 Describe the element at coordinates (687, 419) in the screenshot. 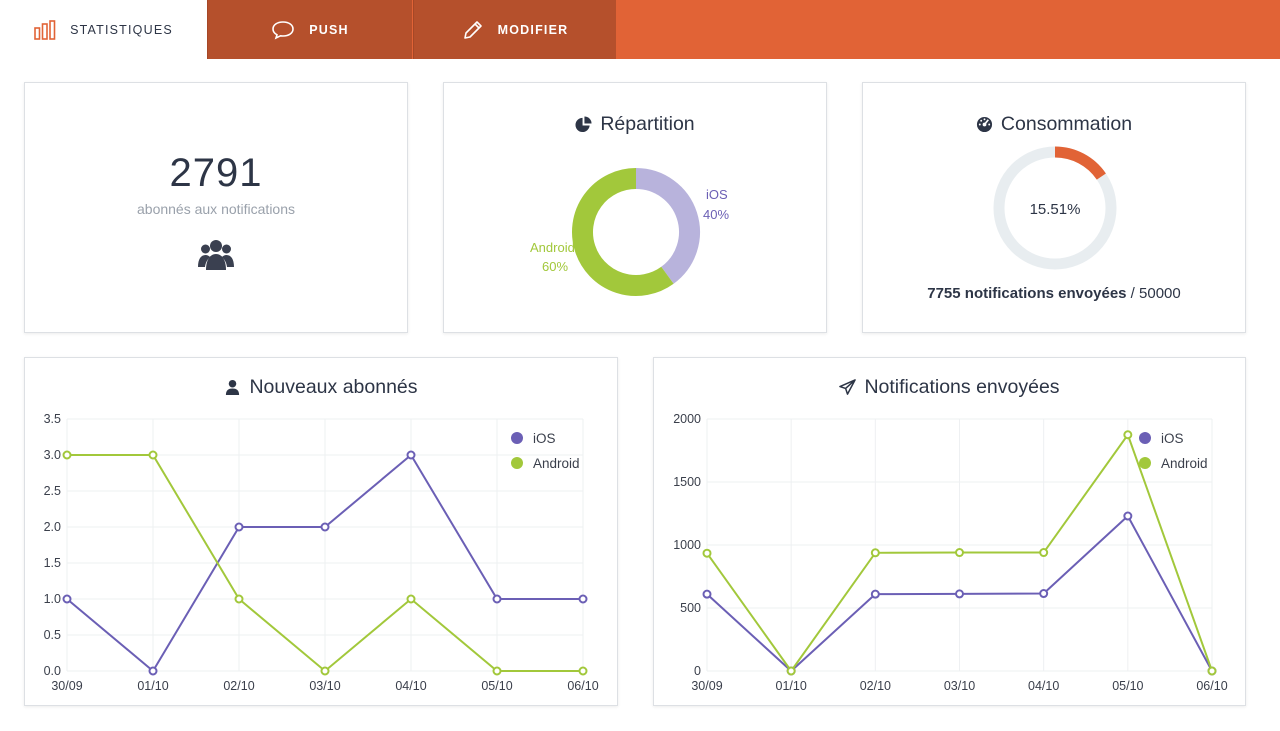

I see `y-tick-label: 2000` at that location.